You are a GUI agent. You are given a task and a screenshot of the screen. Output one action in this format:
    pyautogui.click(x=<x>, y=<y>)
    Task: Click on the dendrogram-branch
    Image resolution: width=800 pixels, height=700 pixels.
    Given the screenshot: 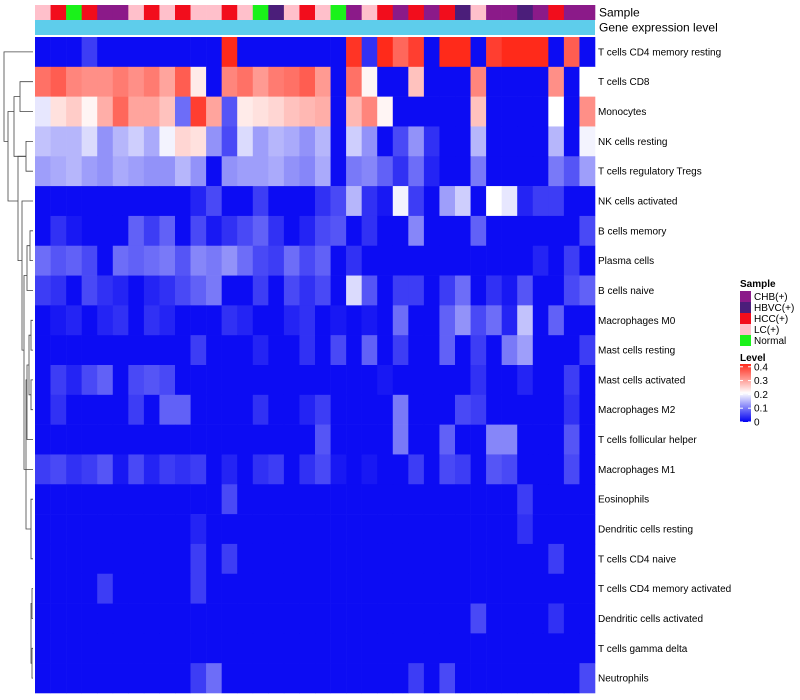 What is the action you would take?
    pyautogui.click(x=18, y=96)
    